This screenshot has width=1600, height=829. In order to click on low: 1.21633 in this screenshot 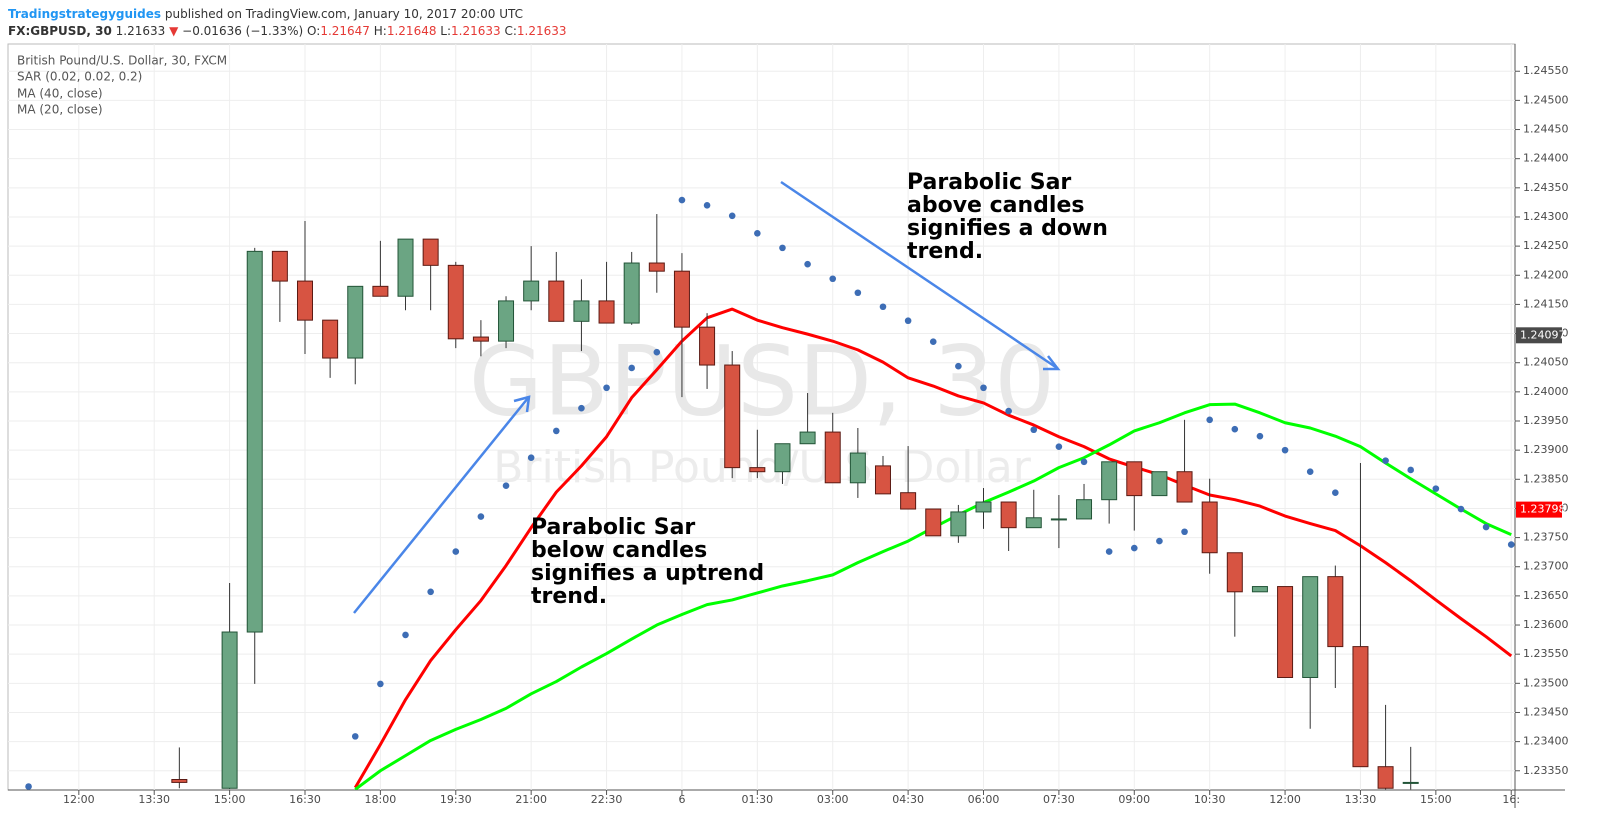, I will do `click(476, 31)`.